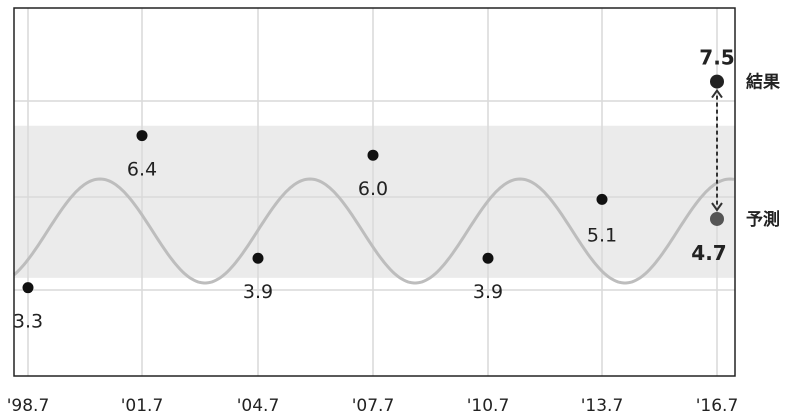 This screenshot has width=800, height=418. What do you see at coordinates (717, 406) in the screenshot?
I see `x-tick-label: '16.7` at bounding box center [717, 406].